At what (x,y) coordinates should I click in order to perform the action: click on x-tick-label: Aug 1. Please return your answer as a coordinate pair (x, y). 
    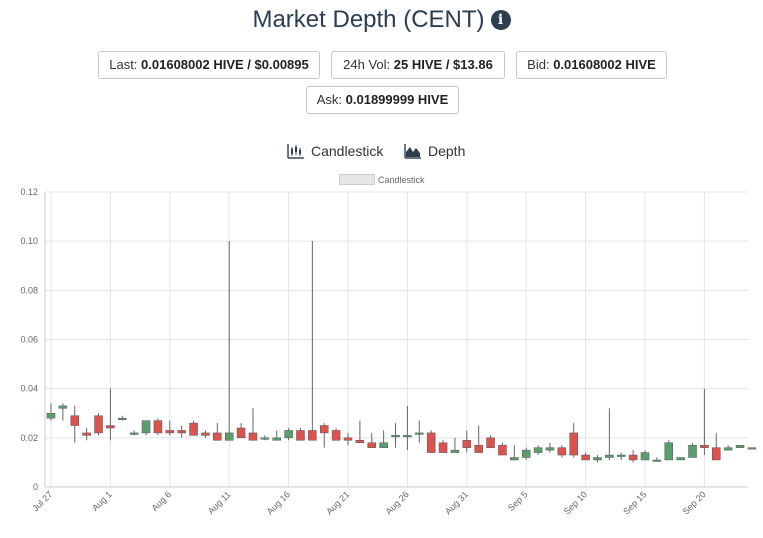
    Looking at the image, I should click on (102, 501).